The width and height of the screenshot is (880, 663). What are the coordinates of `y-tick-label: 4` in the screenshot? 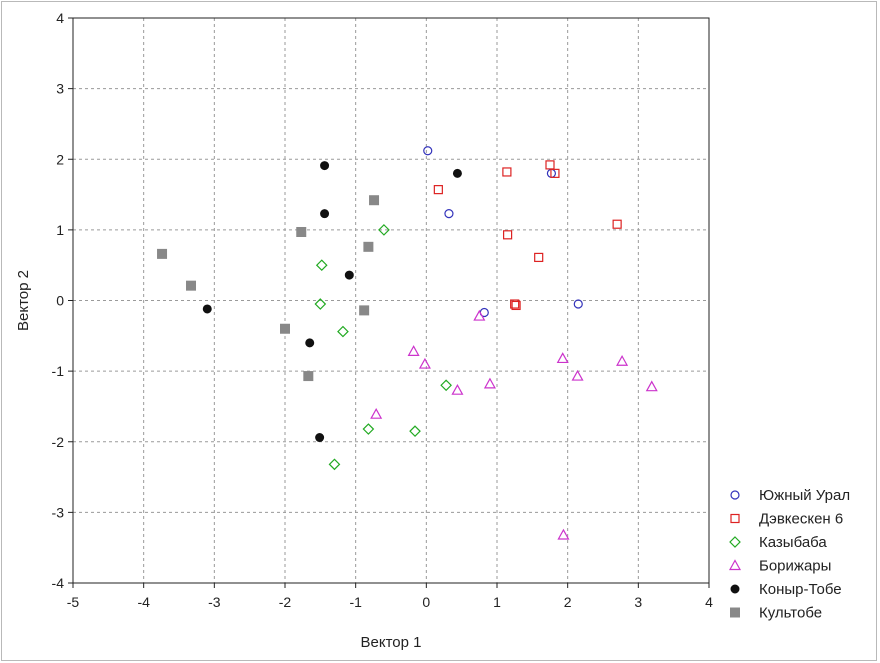 It's located at (60, 18).